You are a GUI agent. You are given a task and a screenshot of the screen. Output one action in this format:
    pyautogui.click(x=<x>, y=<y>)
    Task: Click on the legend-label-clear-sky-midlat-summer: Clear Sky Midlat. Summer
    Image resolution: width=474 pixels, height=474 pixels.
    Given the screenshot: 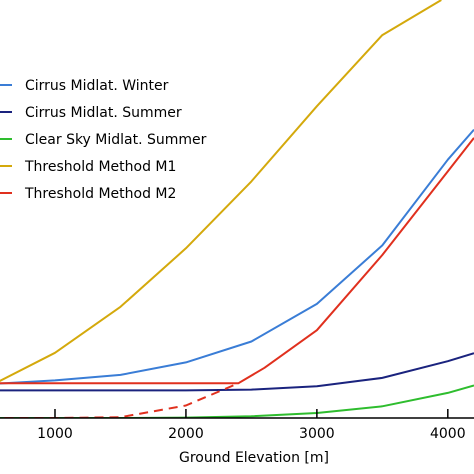 What is the action you would take?
    pyautogui.click(x=116, y=140)
    